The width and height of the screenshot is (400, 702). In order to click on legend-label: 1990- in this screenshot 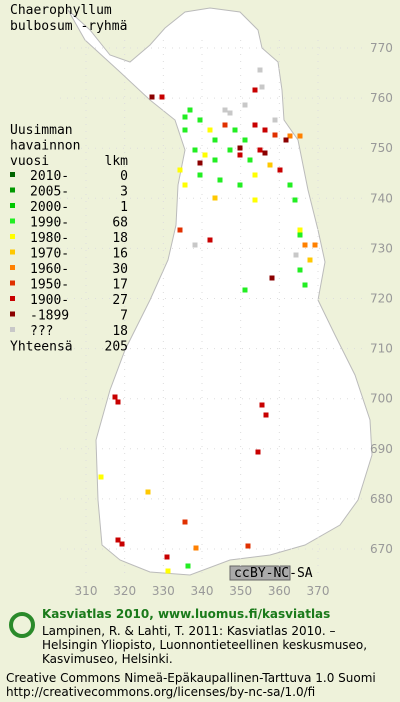, I will do `click(49, 223)`.